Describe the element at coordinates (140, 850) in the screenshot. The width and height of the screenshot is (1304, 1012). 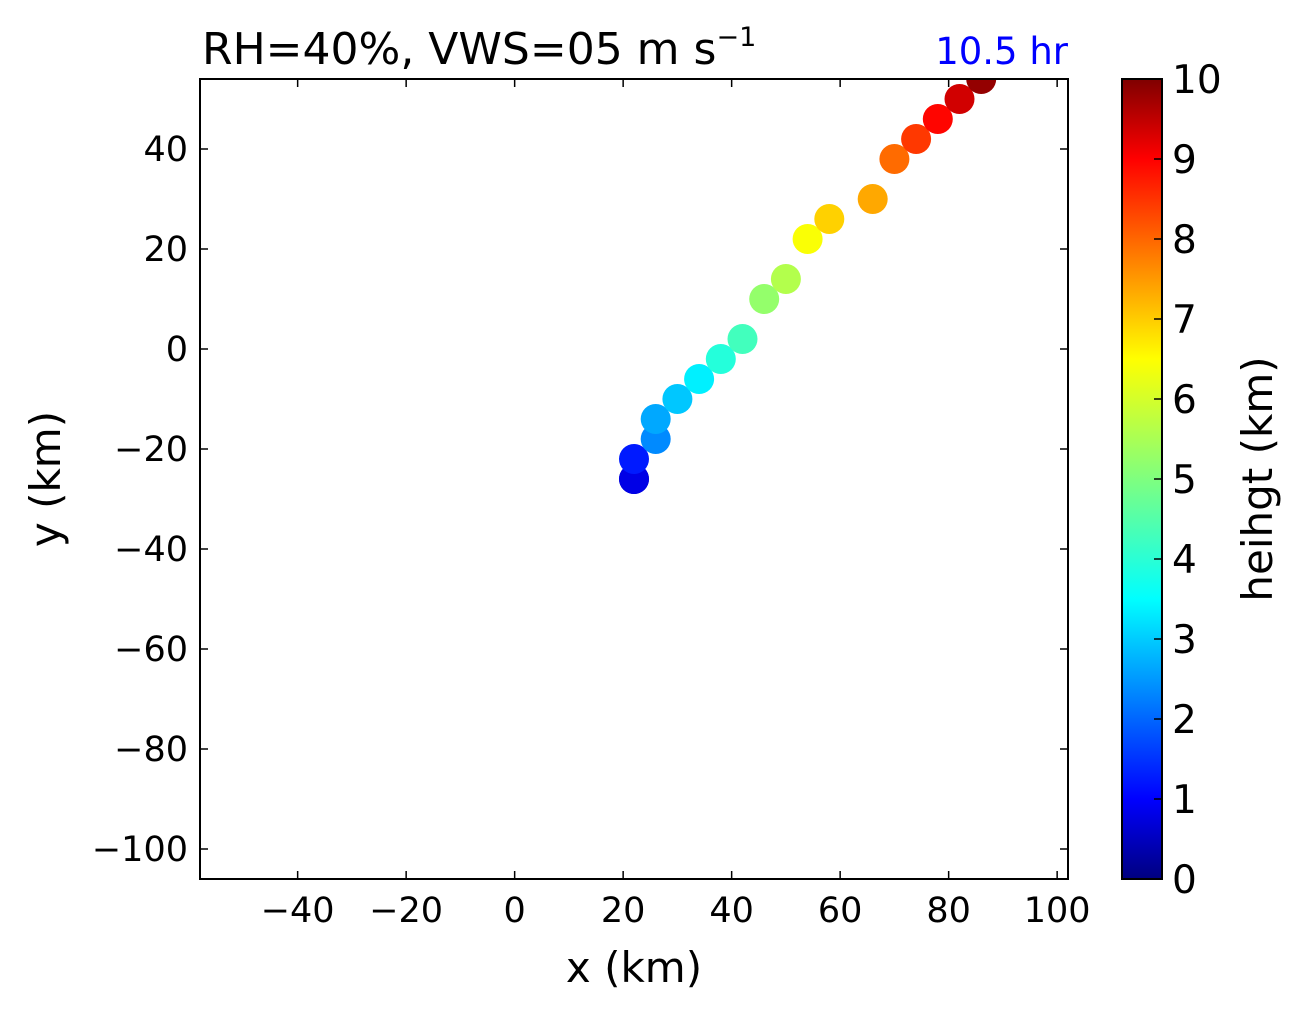
I see `y-tick-label: −100` at that location.